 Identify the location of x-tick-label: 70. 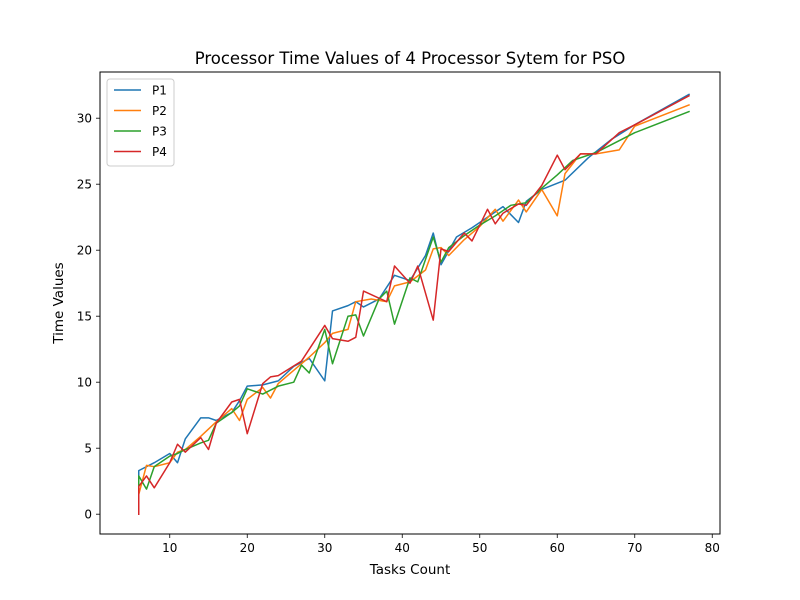
(634, 548).